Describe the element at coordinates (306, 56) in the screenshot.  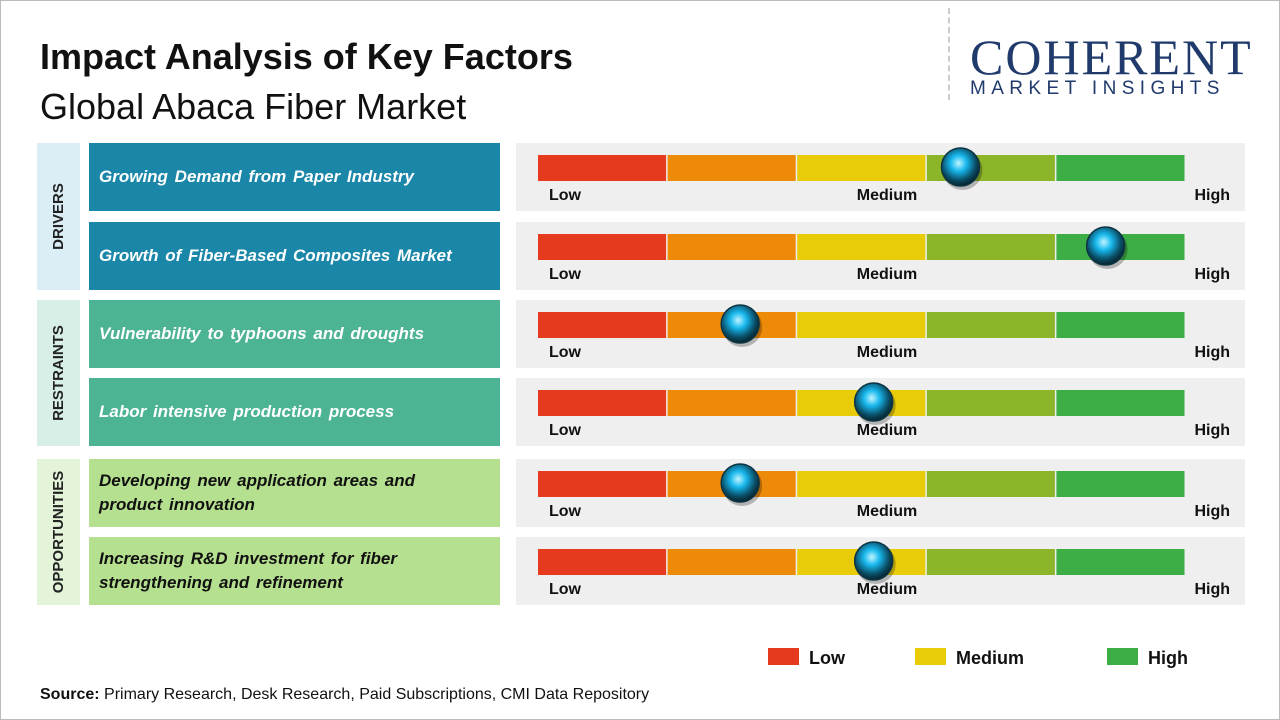
I see `title: Impact Analysis of Key Factors` at that location.